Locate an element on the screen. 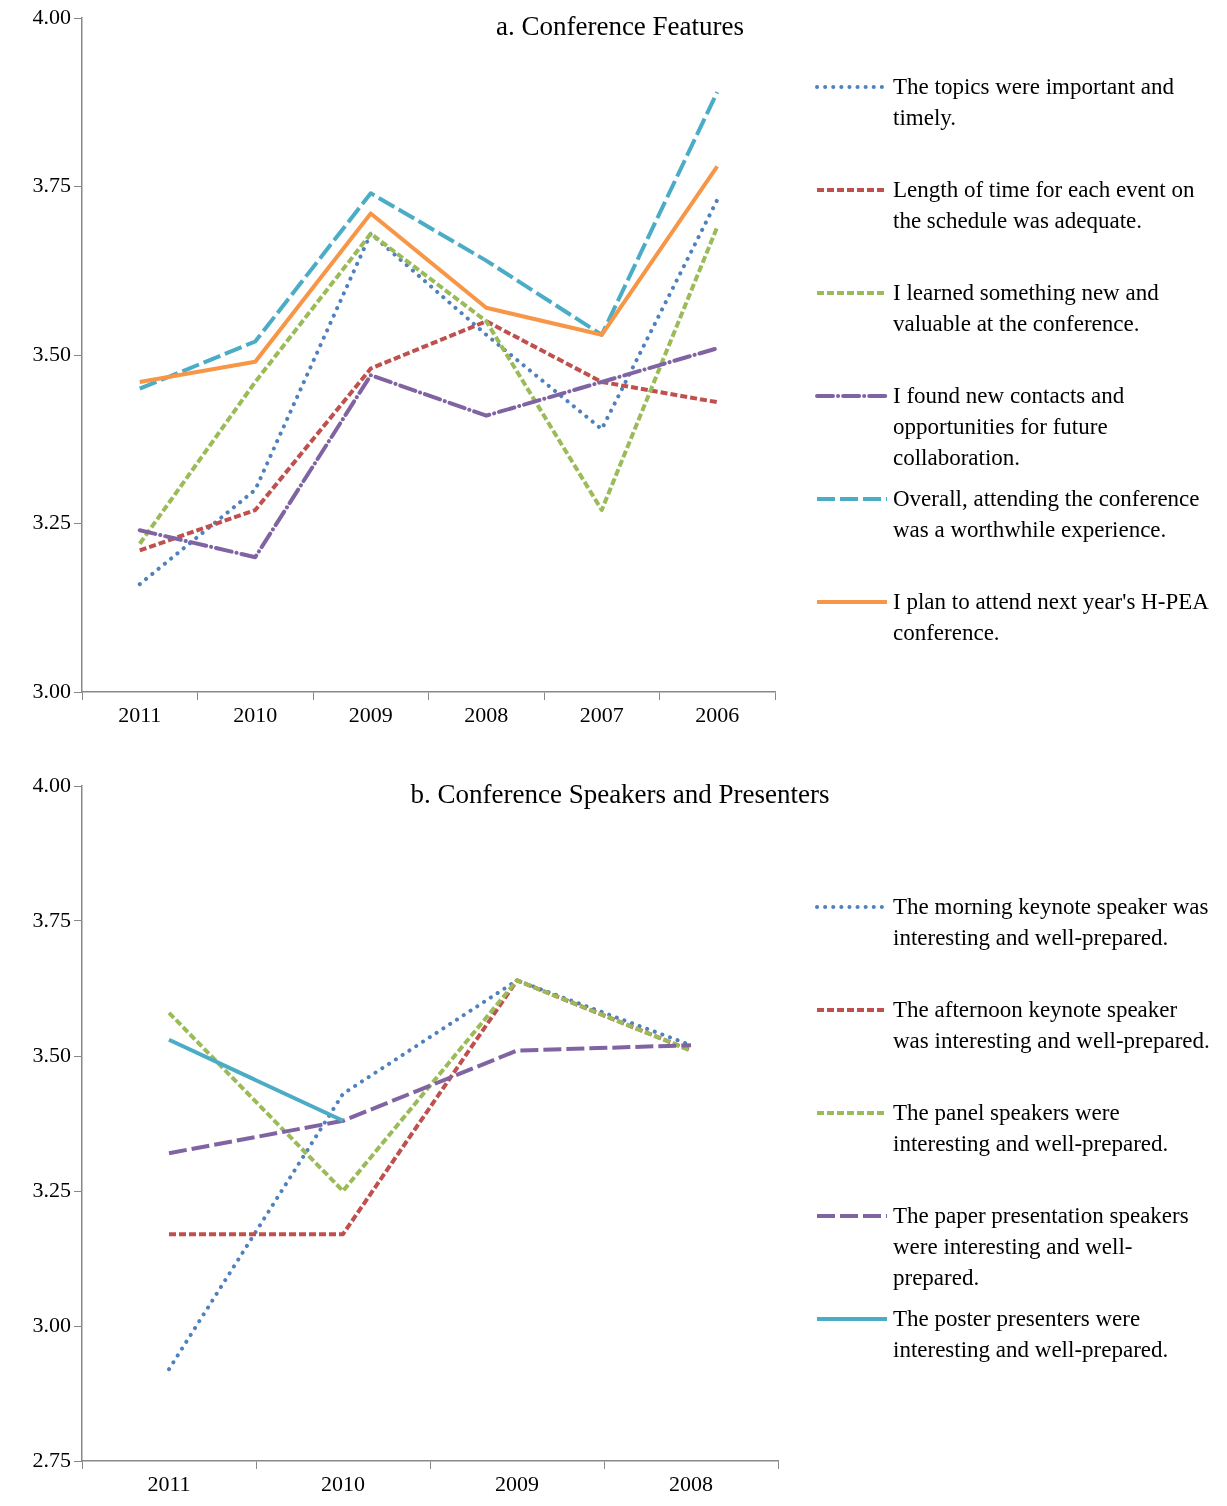  legend-label: I learned something new and valuable at the conference. is located at coordinates (1026, 308).